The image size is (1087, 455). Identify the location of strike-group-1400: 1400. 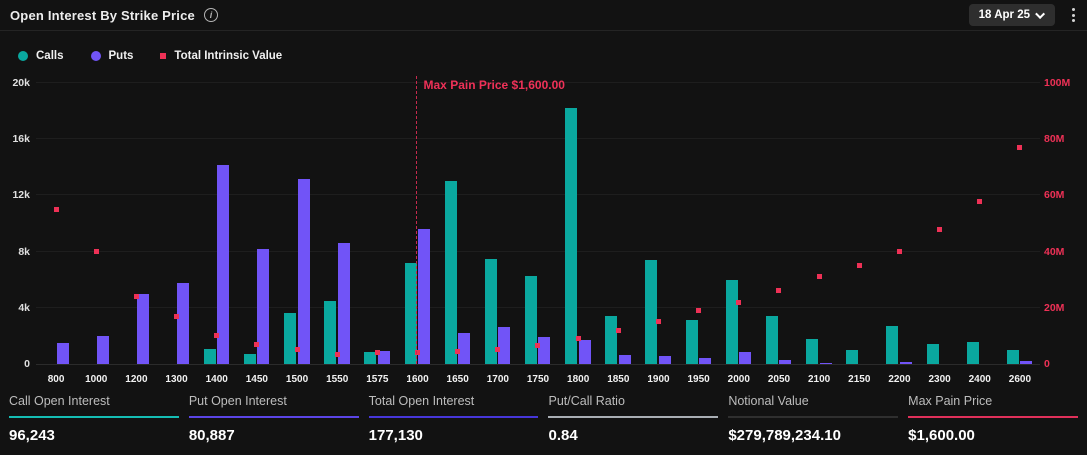
(217, 234).